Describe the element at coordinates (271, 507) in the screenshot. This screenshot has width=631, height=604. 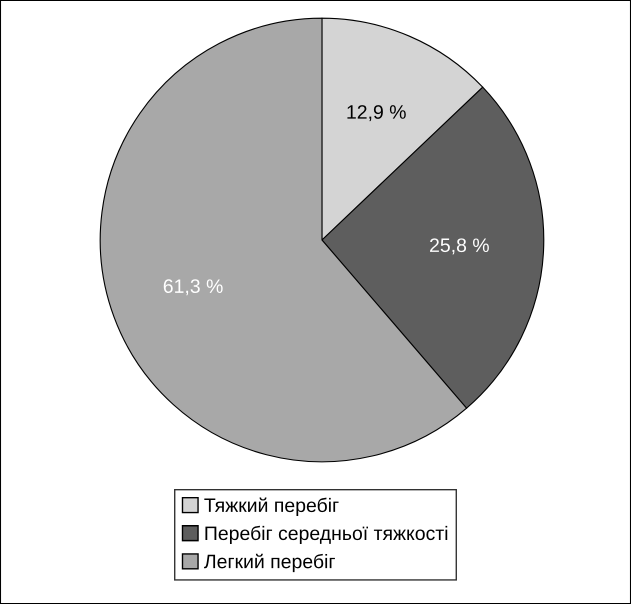
I see `legend-label: Тяжкий перебіг` at that location.